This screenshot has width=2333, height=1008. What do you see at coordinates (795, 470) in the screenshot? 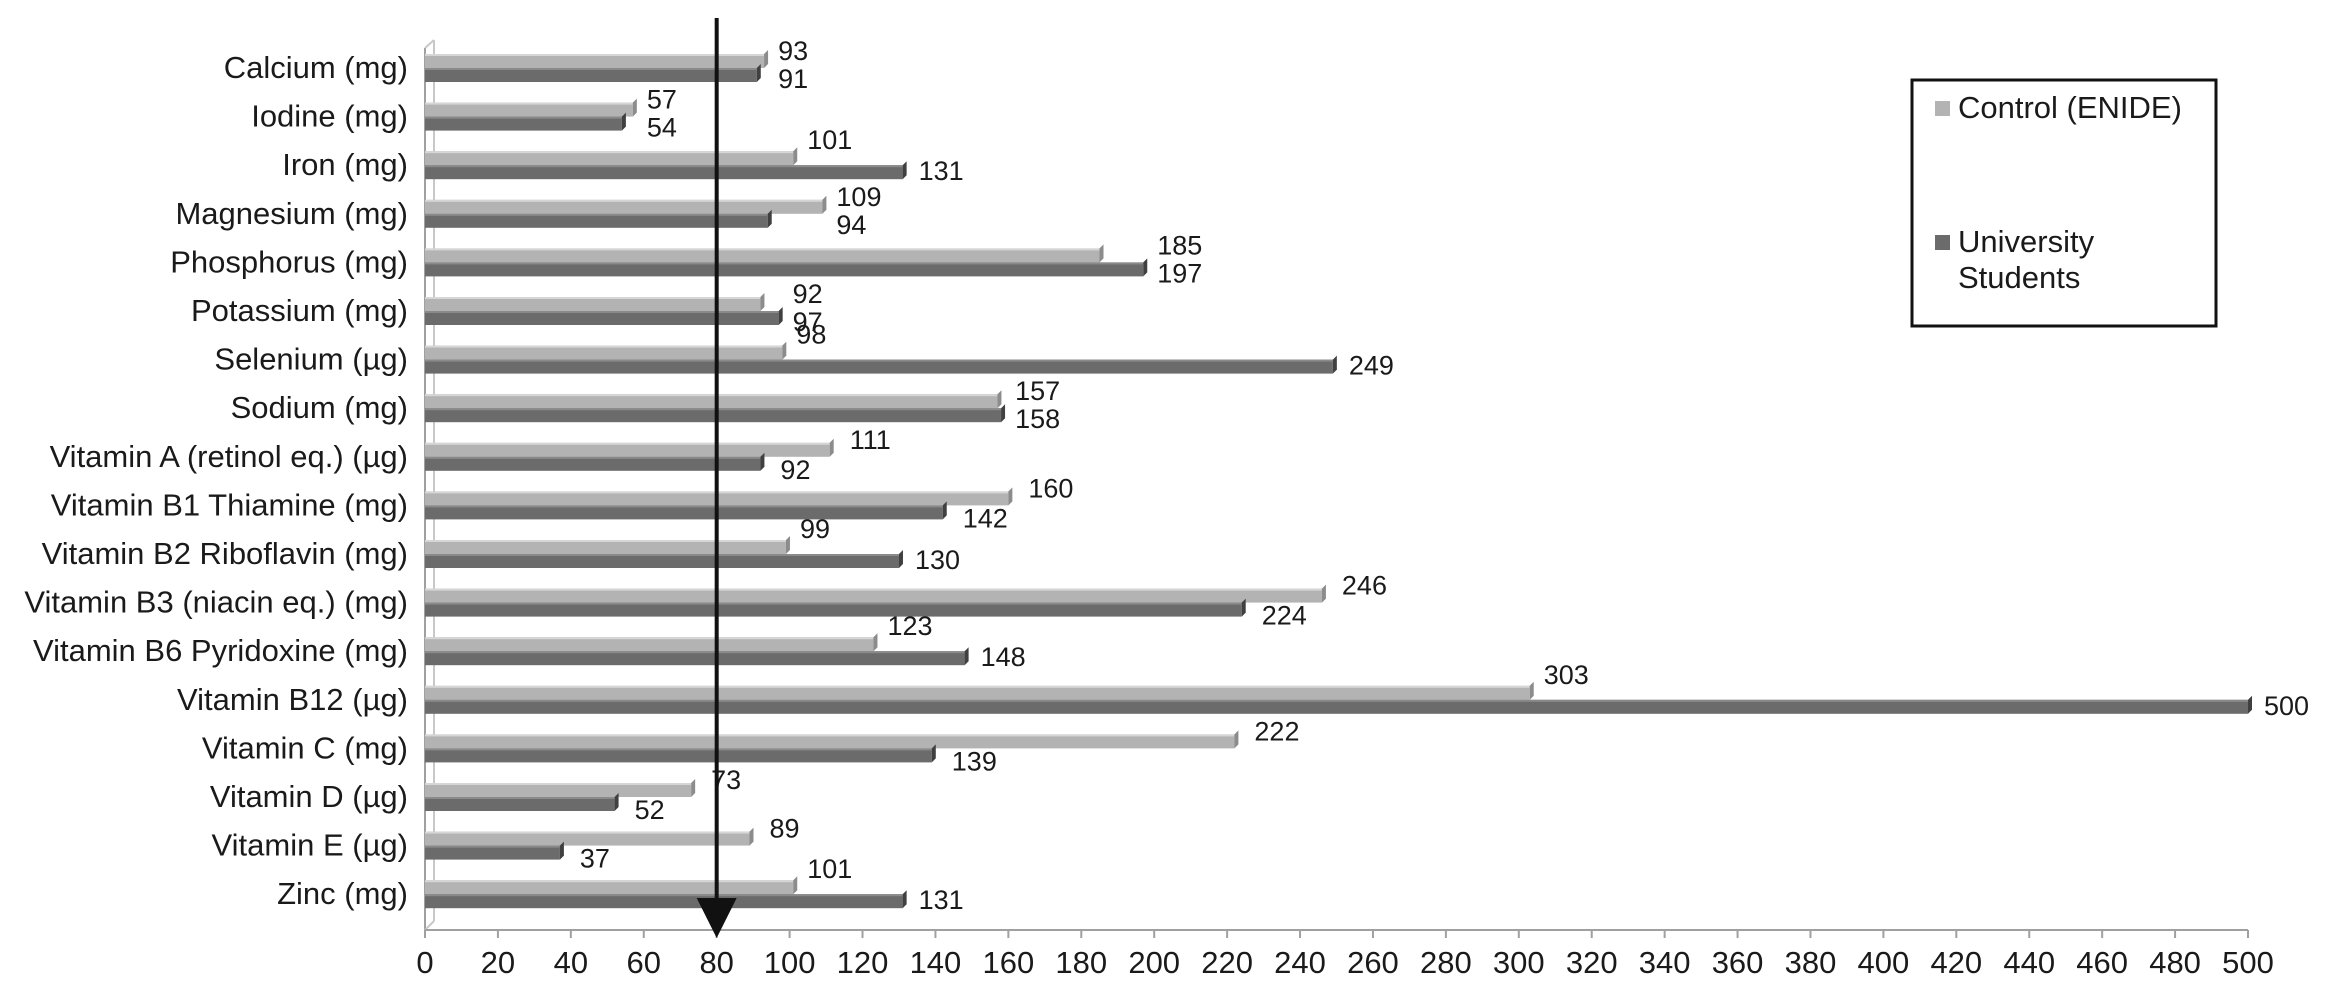
I see `value-label-students: 92` at bounding box center [795, 470].